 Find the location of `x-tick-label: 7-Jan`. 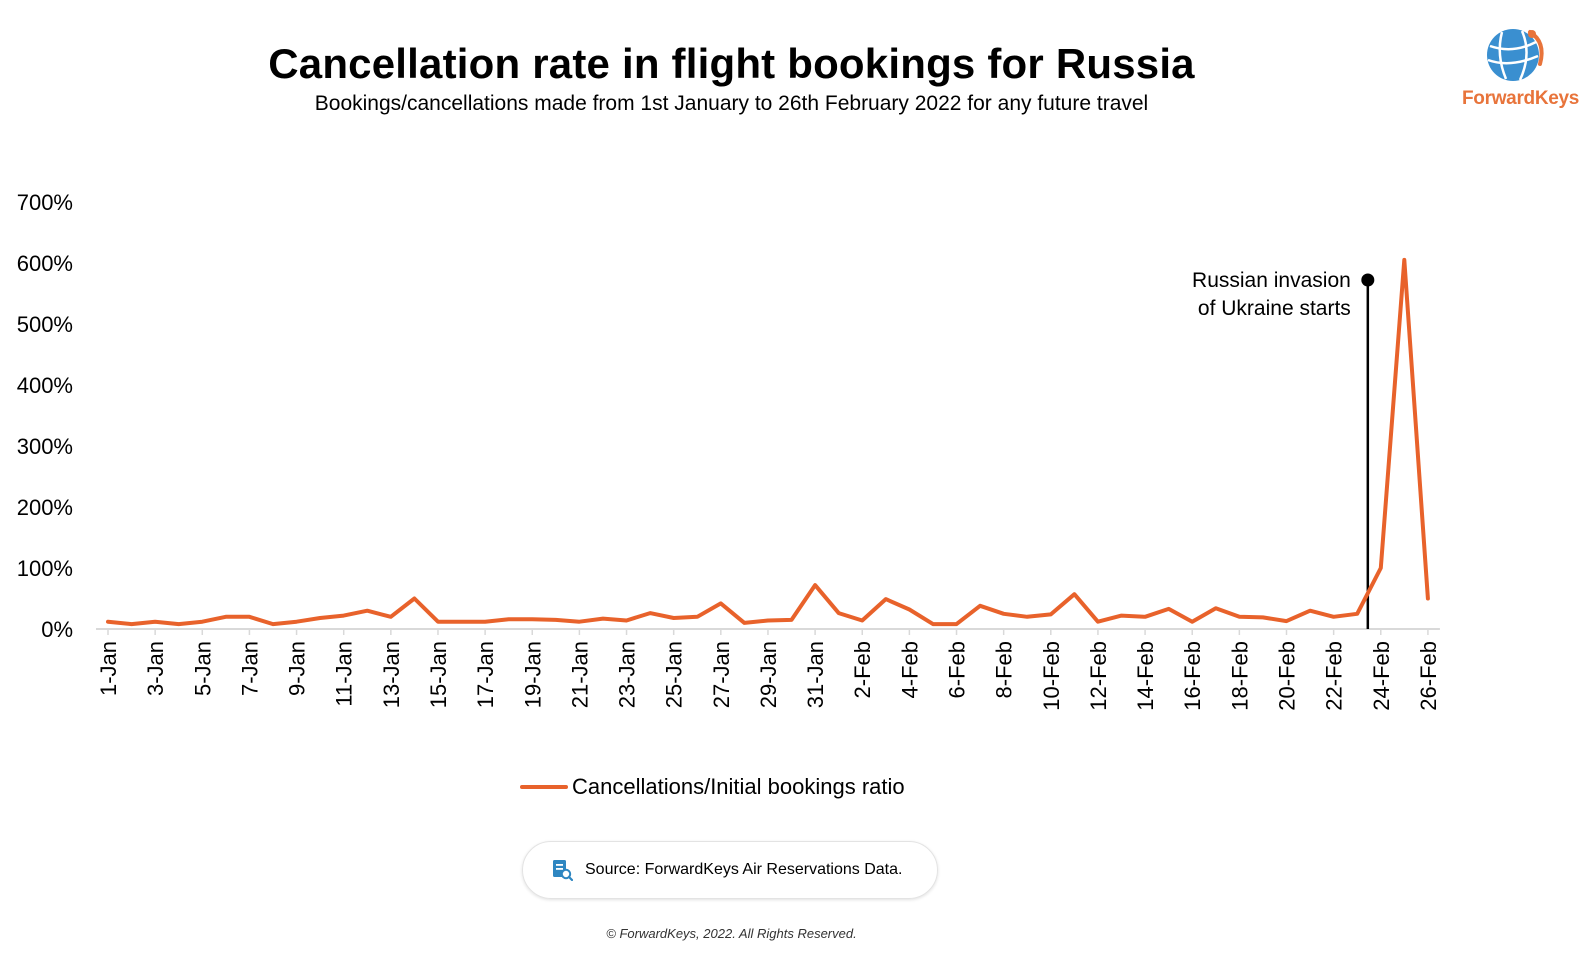

x-tick-label: 7-Jan is located at coordinates (249, 668).